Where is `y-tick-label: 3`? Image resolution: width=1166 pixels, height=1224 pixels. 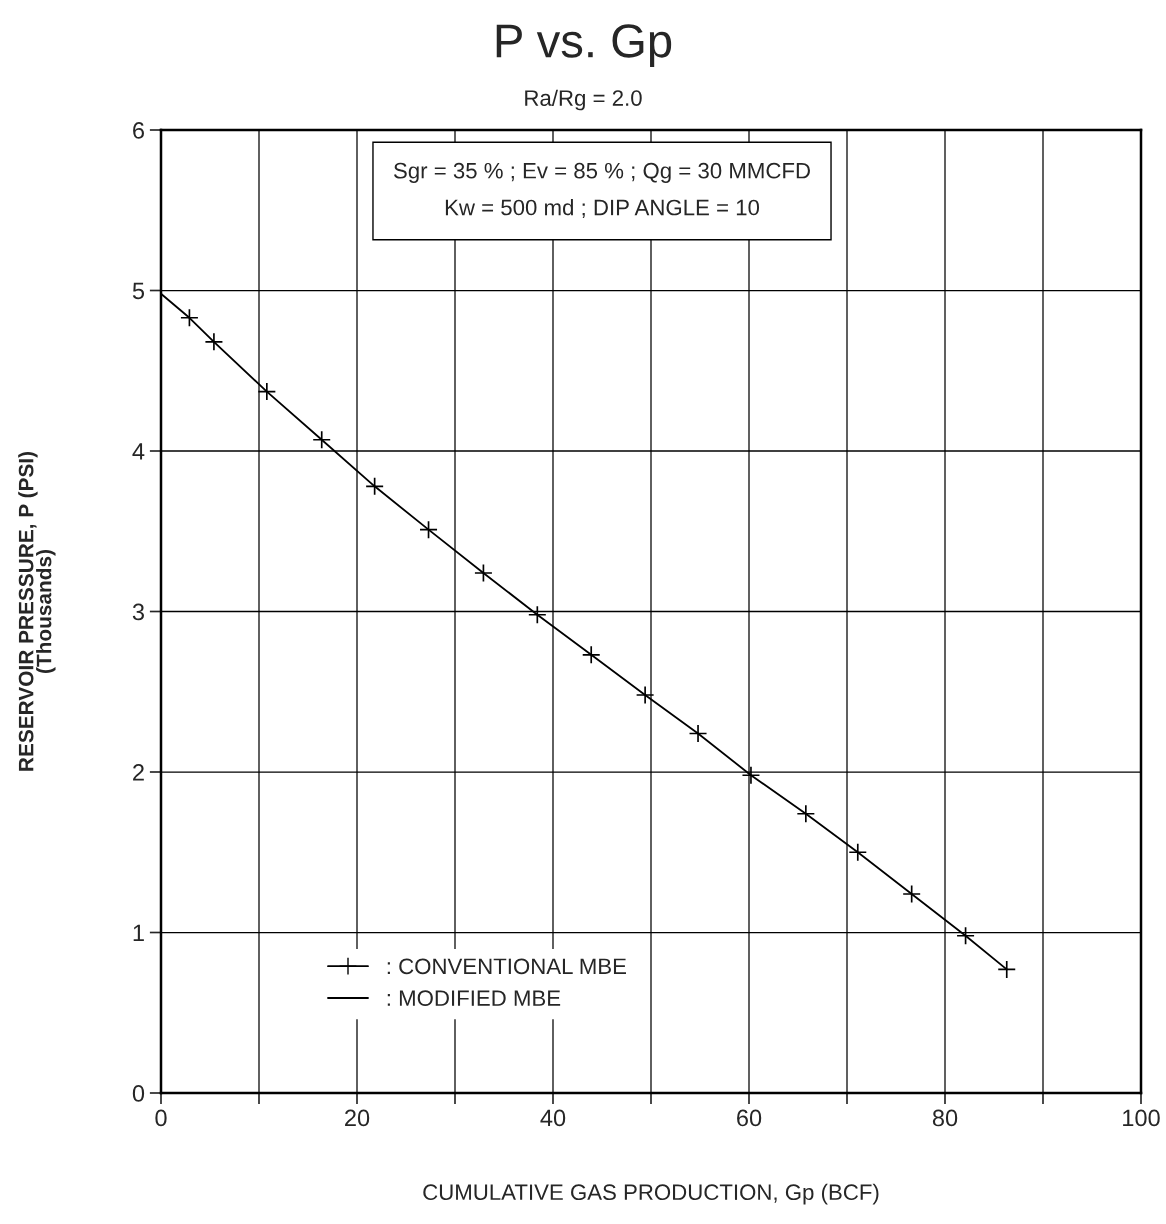
y-tick-label: 3 is located at coordinates (138, 612).